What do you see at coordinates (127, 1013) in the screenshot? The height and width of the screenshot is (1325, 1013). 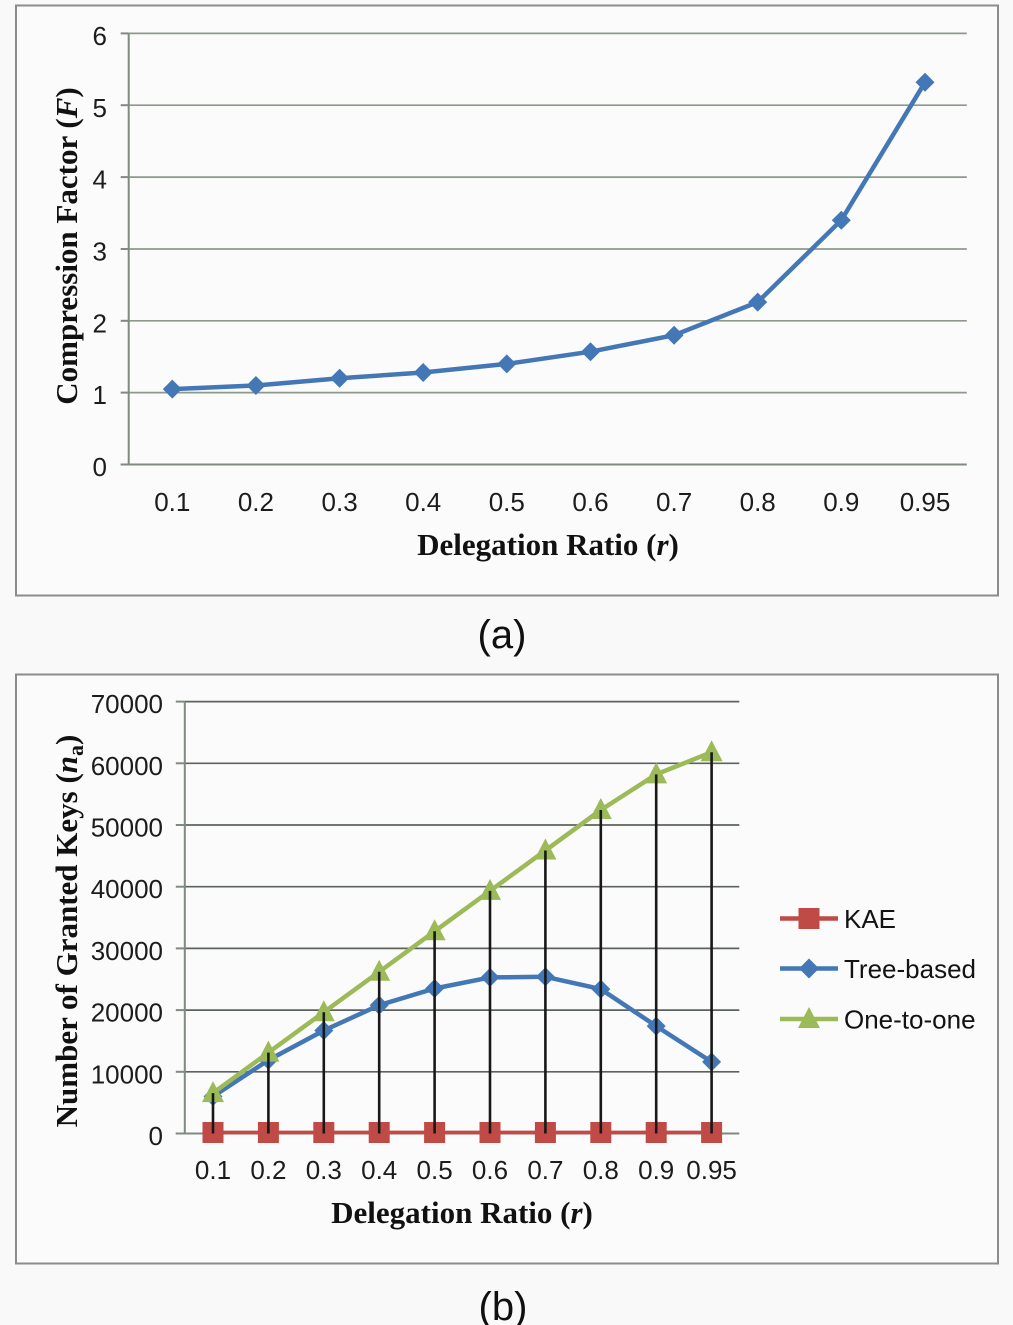 I see `svg-text: 20000` at bounding box center [127, 1013].